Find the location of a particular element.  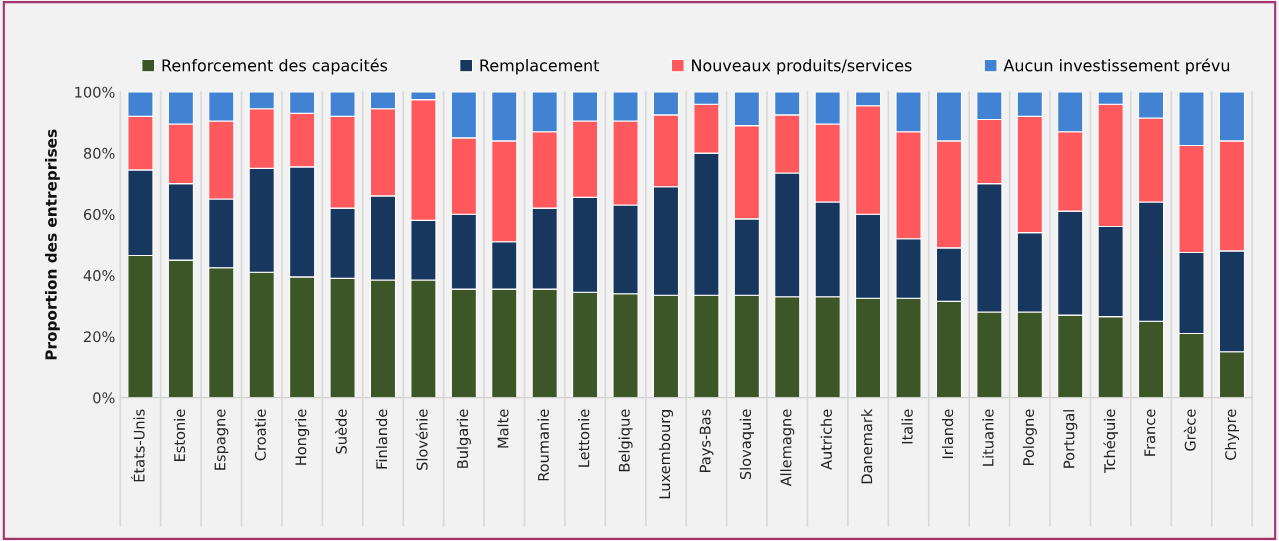

x-tick-label: Slovaquie is located at coordinates (746, 444).